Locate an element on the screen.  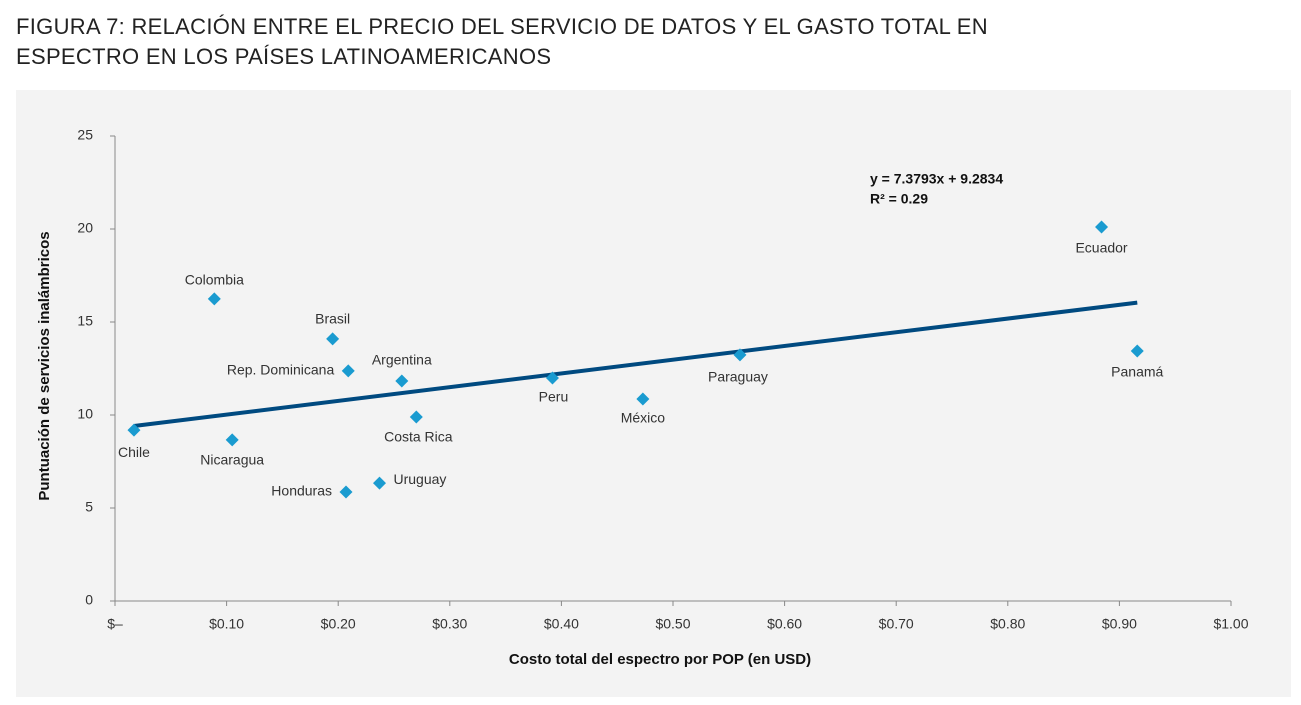
trend-line is located at coordinates (635, 364).